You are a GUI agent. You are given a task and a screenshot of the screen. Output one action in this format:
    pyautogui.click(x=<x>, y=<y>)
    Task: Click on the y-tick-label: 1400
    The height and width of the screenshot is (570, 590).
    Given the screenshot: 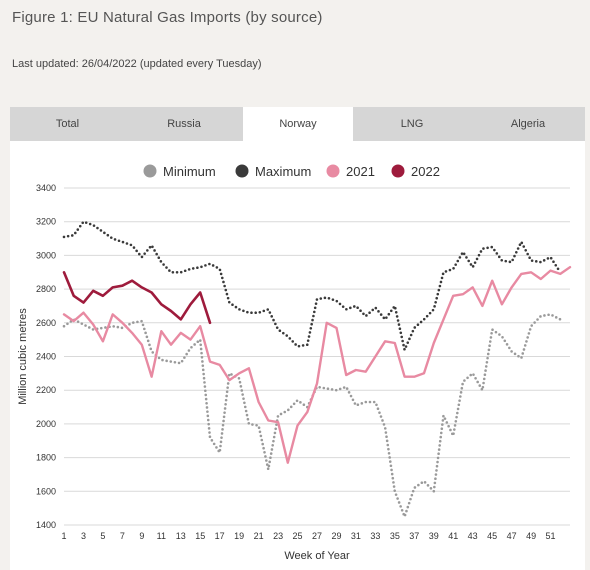 What is the action you would take?
    pyautogui.click(x=46, y=525)
    